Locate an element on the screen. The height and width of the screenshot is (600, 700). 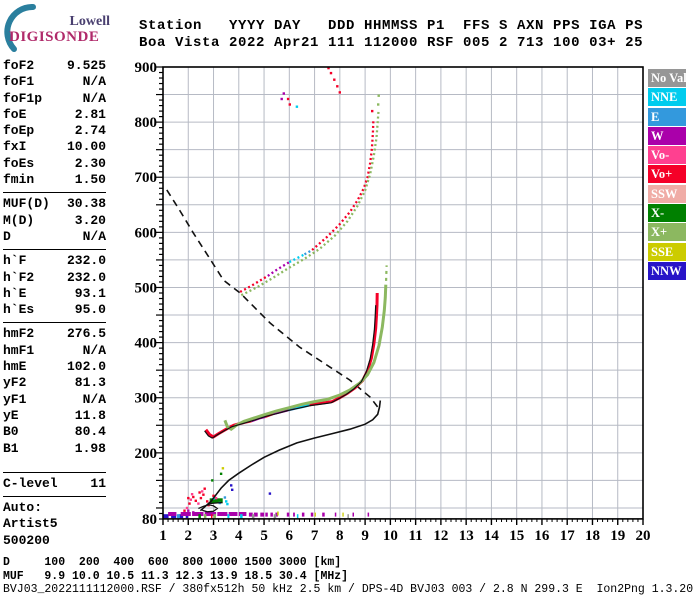
param-row: hmF1 N/A is located at coordinates (54, 351).